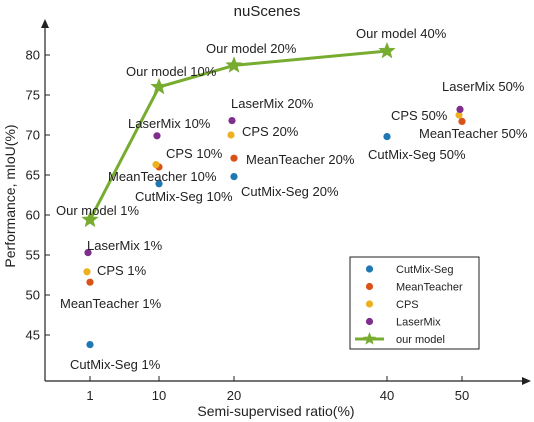 The image size is (534, 422). I want to click on point-label: CPS 20%, so click(270, 131).